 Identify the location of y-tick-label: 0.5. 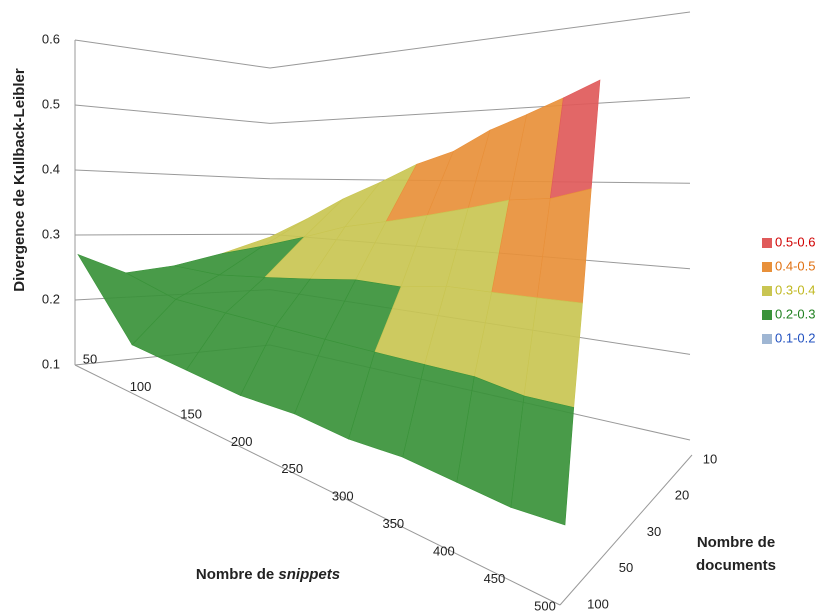
(51, 103).